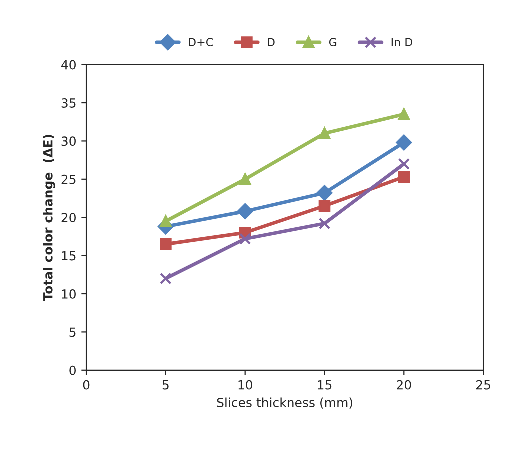  I want to click on y-tick-label: 30, so click(69, 141).